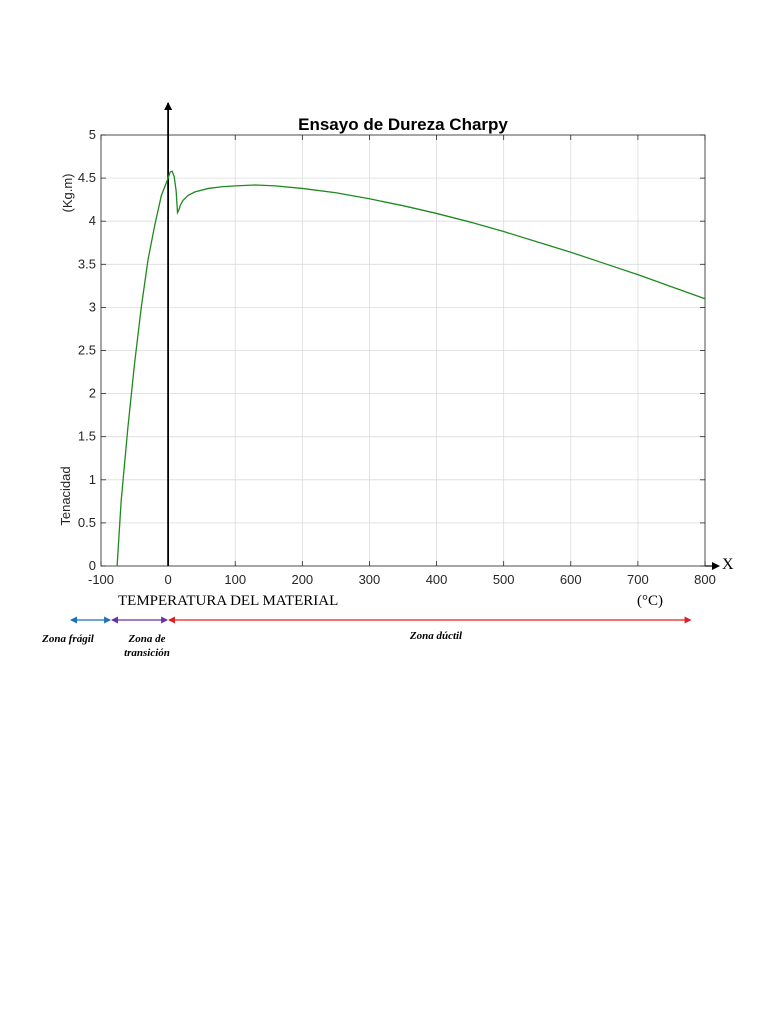 Image resolution: width=768 pixels, height=1024 pixels. I want to click on x-axis-label: TEMPERATURA DEL MATERIAL, so click(228, 601).